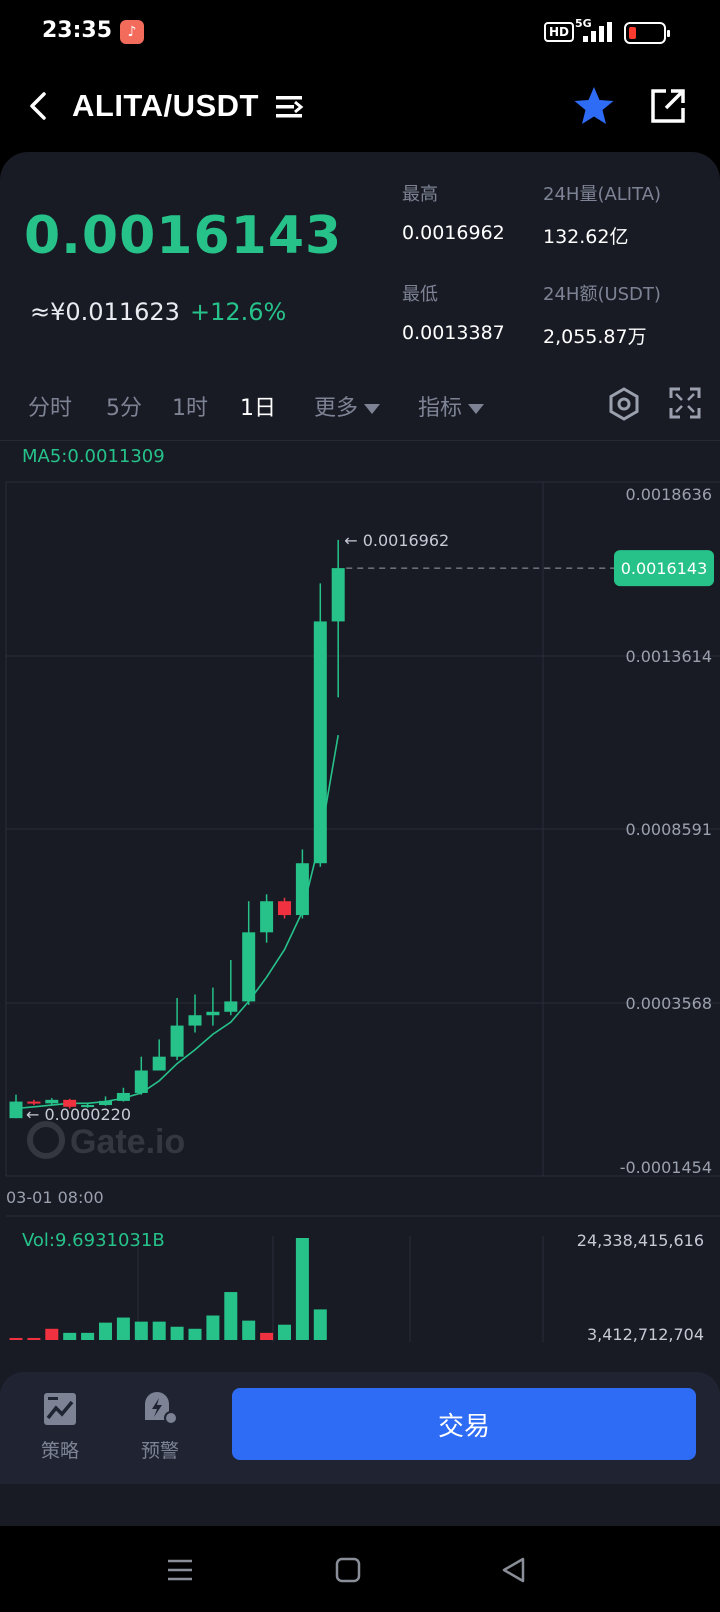 Image resolution: width=720 pixels, height=1612 pixels. I want to click on ma5-value: MA5:0.0011309, so click(93, 456).